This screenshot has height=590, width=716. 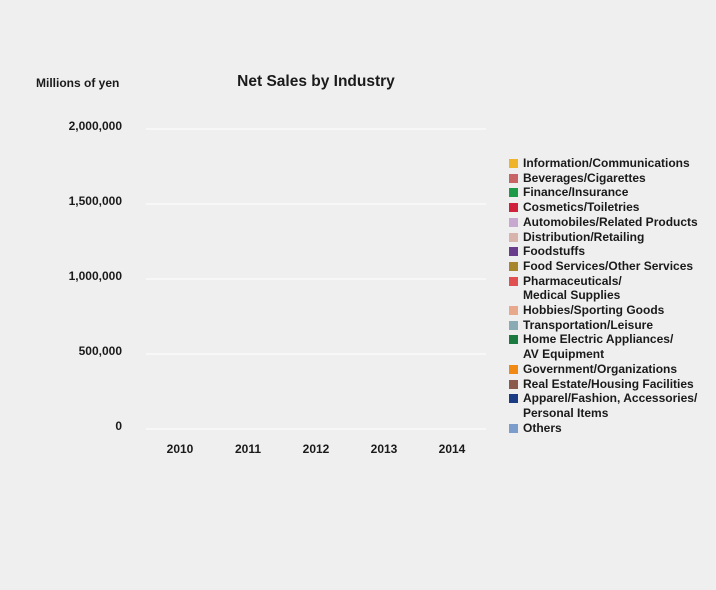 I want to click on x-tick-label: 2012, so click(x=316, y=449).